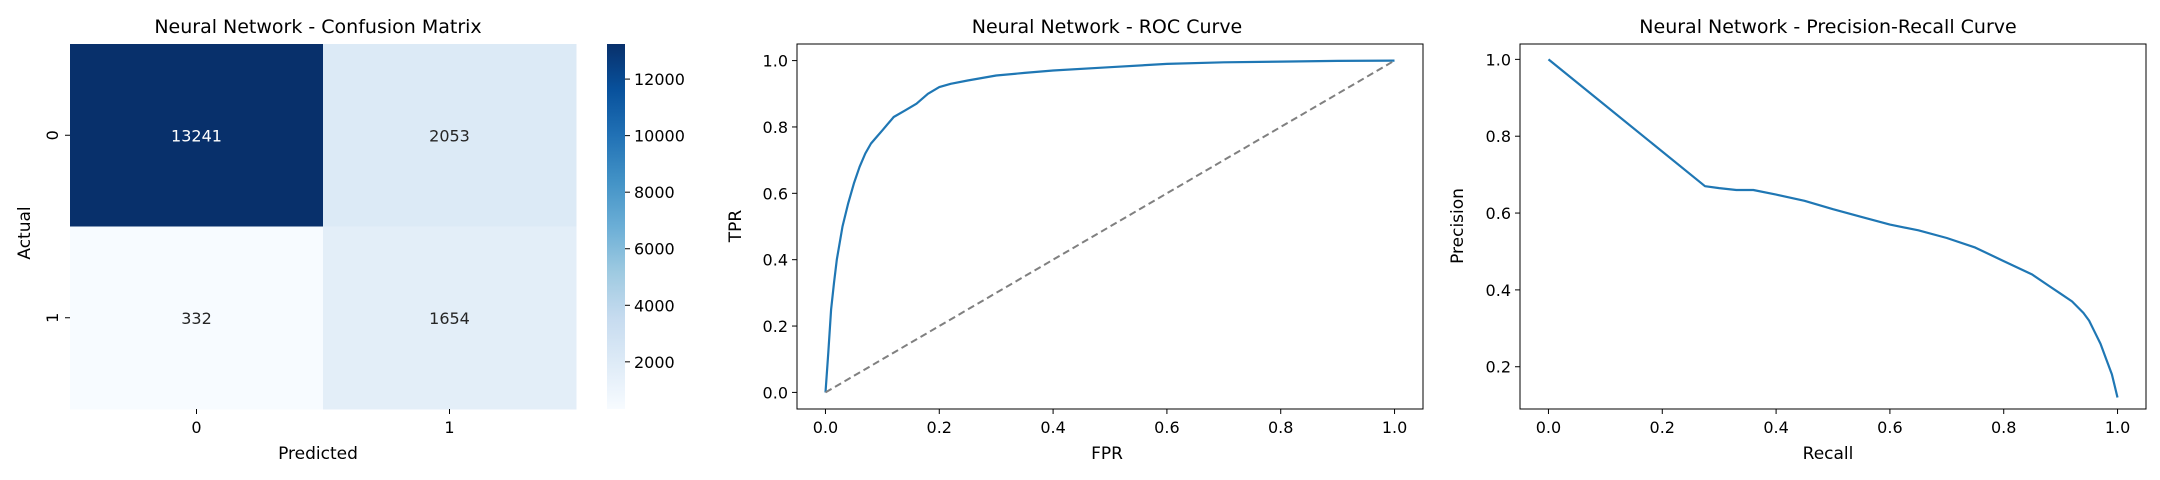 The image size is (2160, 480). Describe the element at coordinates (25, 232) in the screenshot. I see `confusion-matrix-y-axis-label: Actual` at that location.